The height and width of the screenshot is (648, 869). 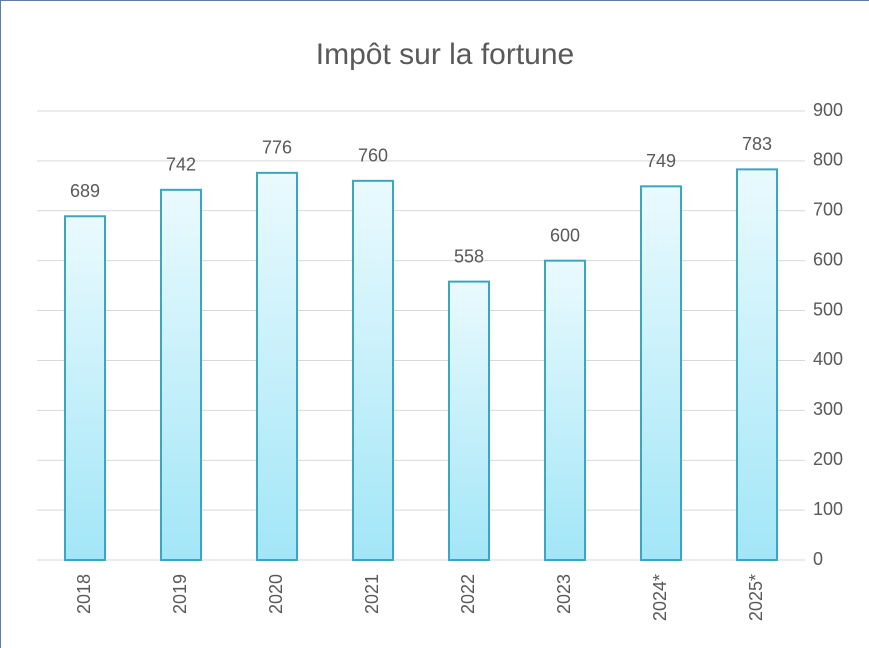 I want to click on x-tick-label: 2022, so click(x=468, y=594).